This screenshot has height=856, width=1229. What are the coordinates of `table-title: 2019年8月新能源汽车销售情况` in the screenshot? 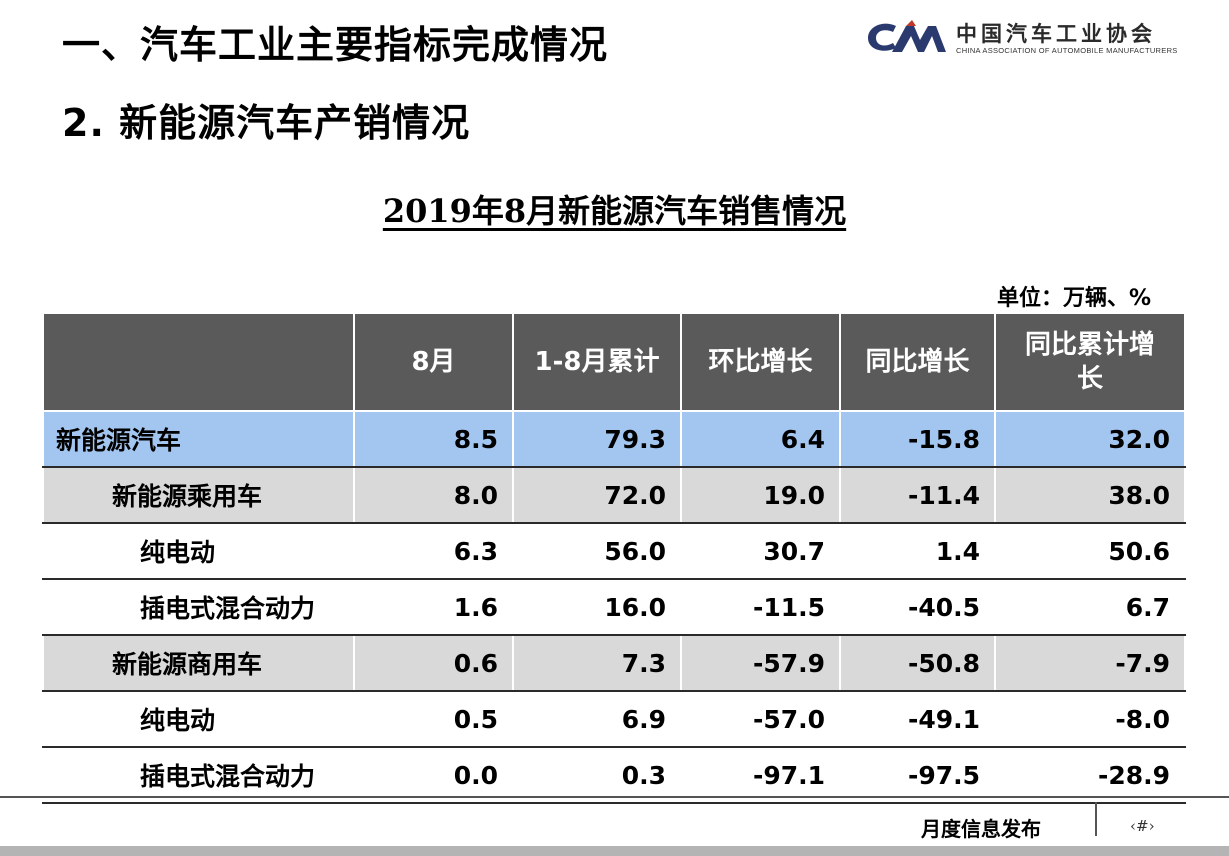 It's located at (614, 209).